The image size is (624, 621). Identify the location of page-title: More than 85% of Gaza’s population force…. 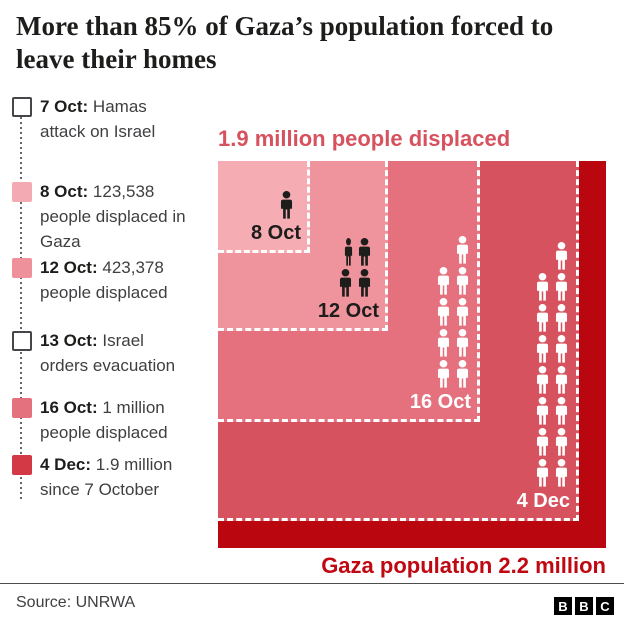
(285, 42).